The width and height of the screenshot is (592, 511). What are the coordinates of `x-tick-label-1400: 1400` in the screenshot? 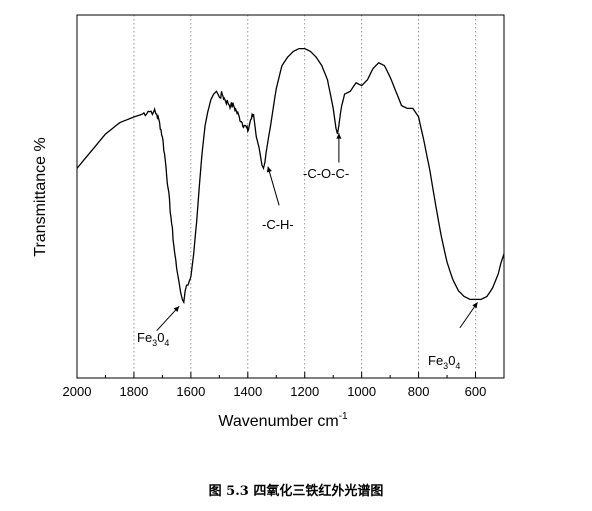 It's located at (247, 391).